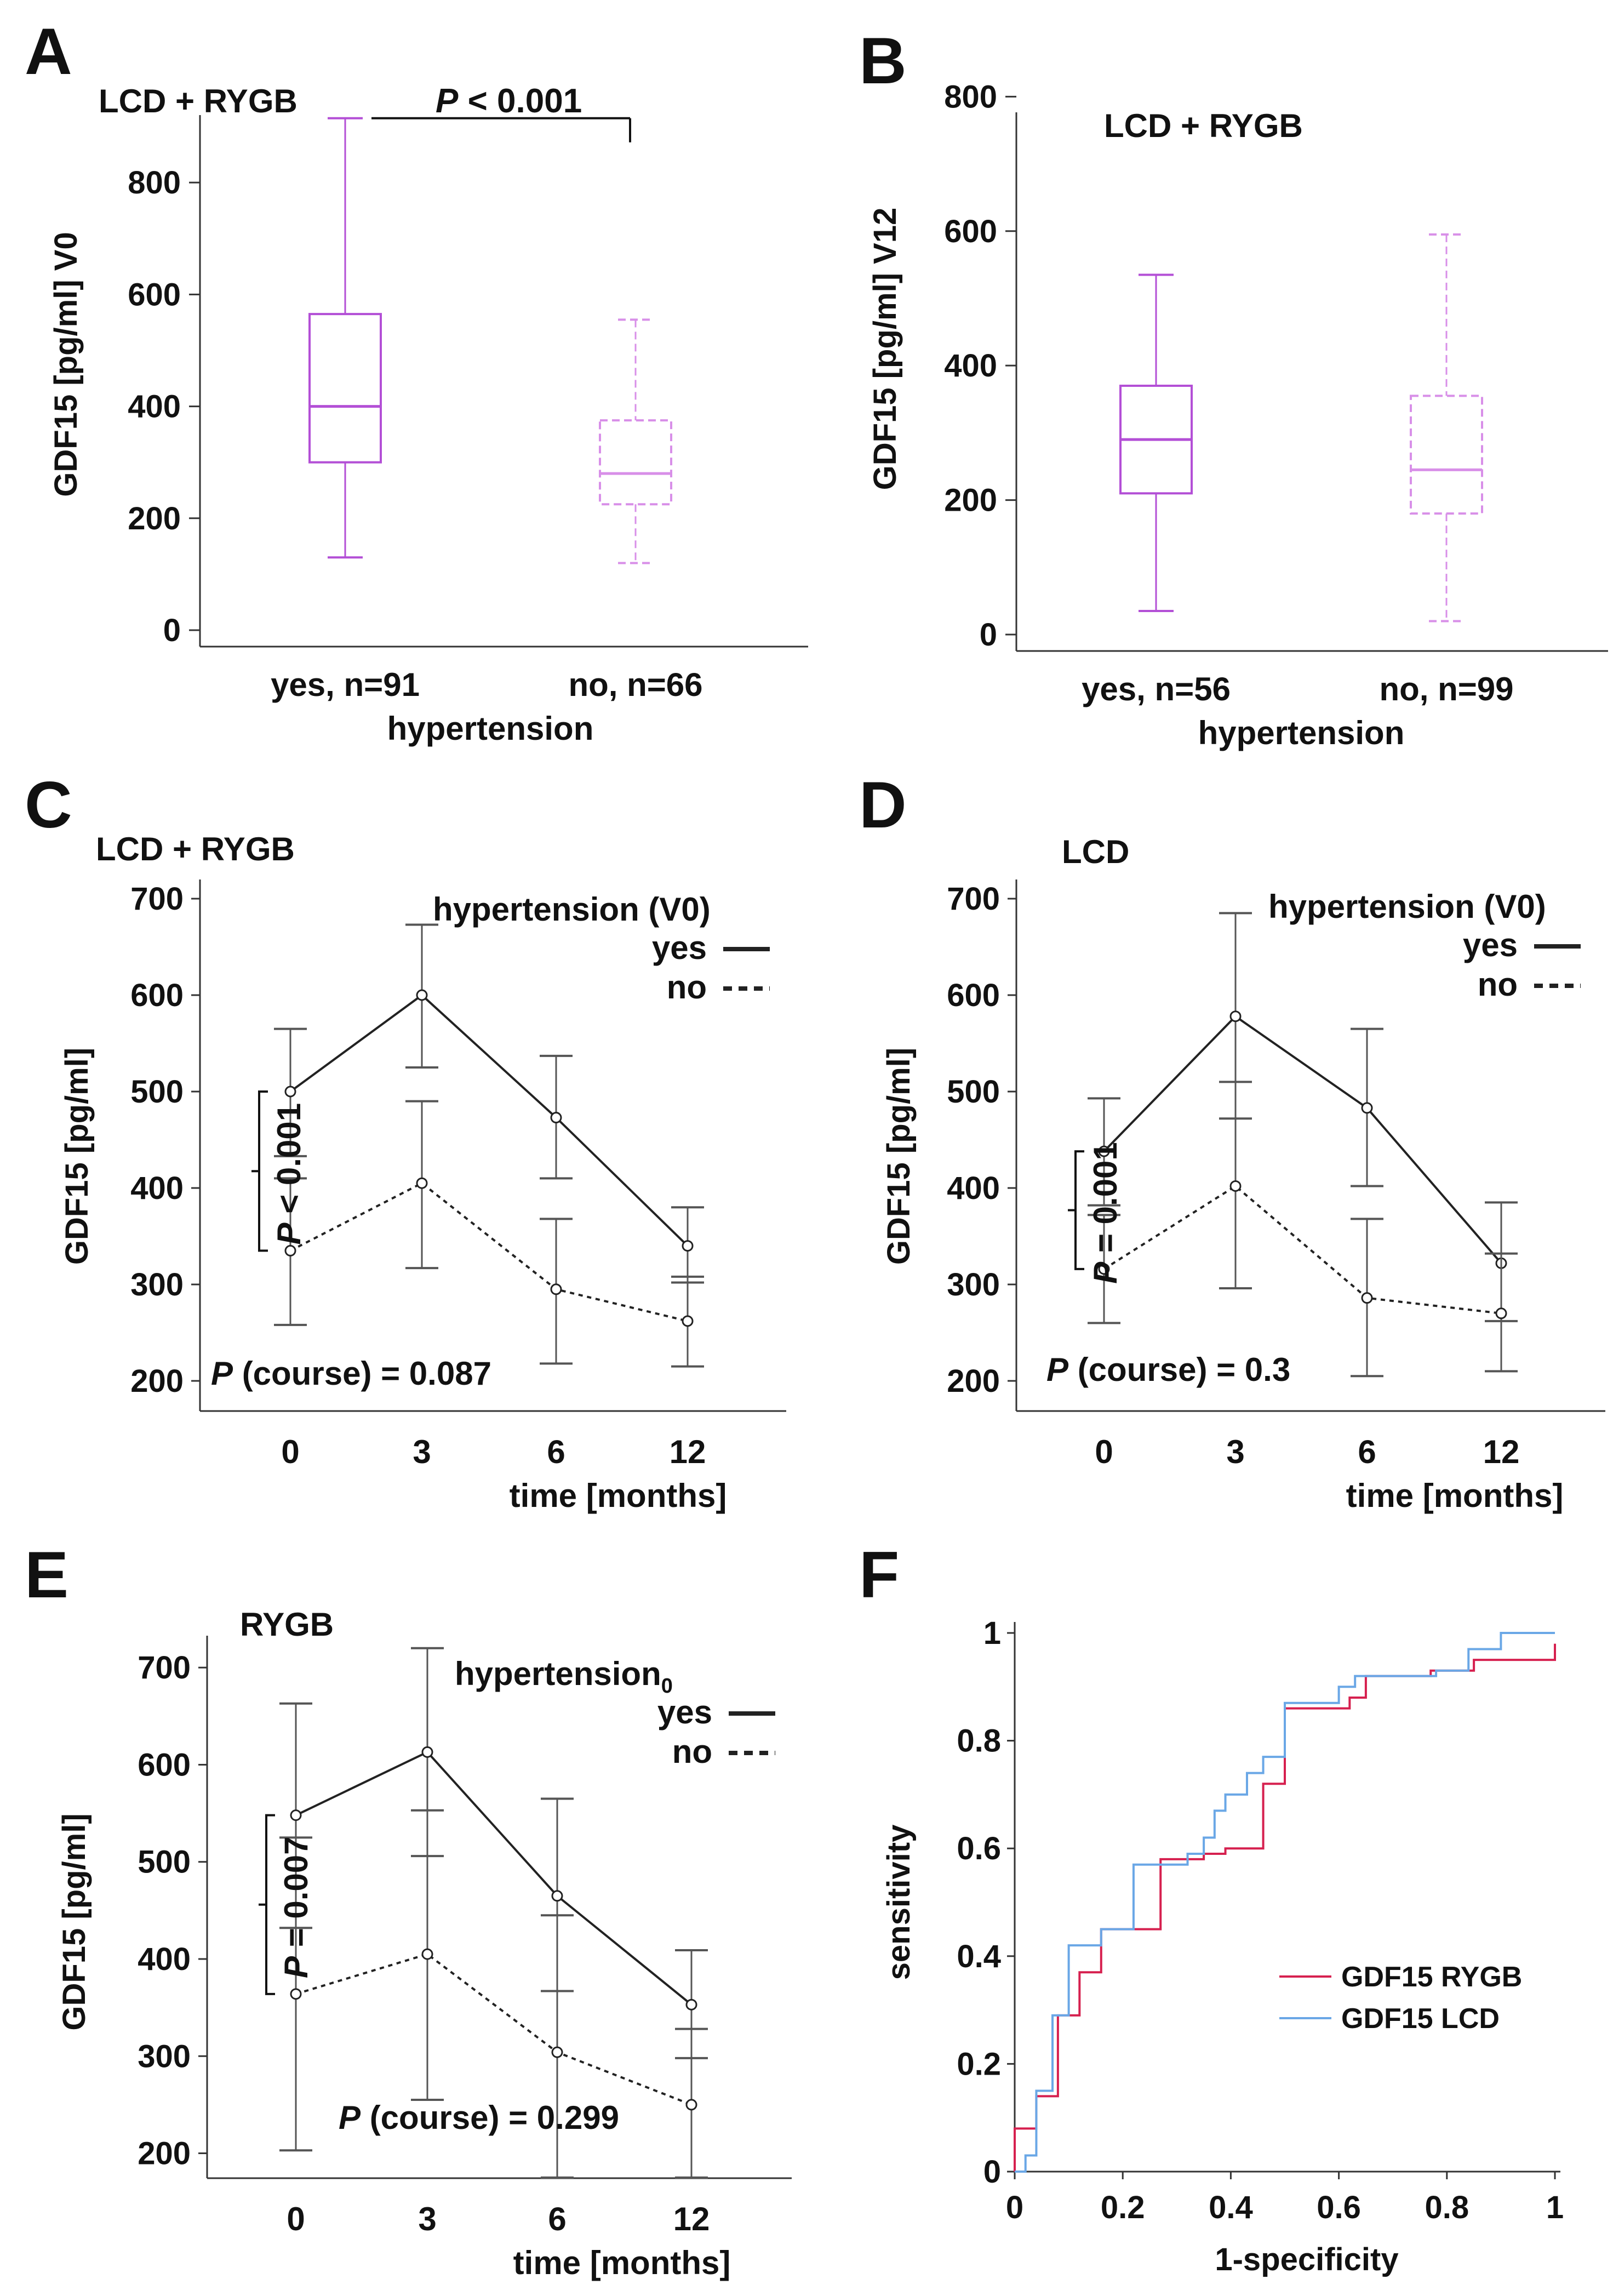 This screenshot has width=1613, height=2296. What do you see at coordinates (296, 1896) in the screenshot?
I see `bracket-label-p-value: = 0.007` at bounding box center [296, 1896].